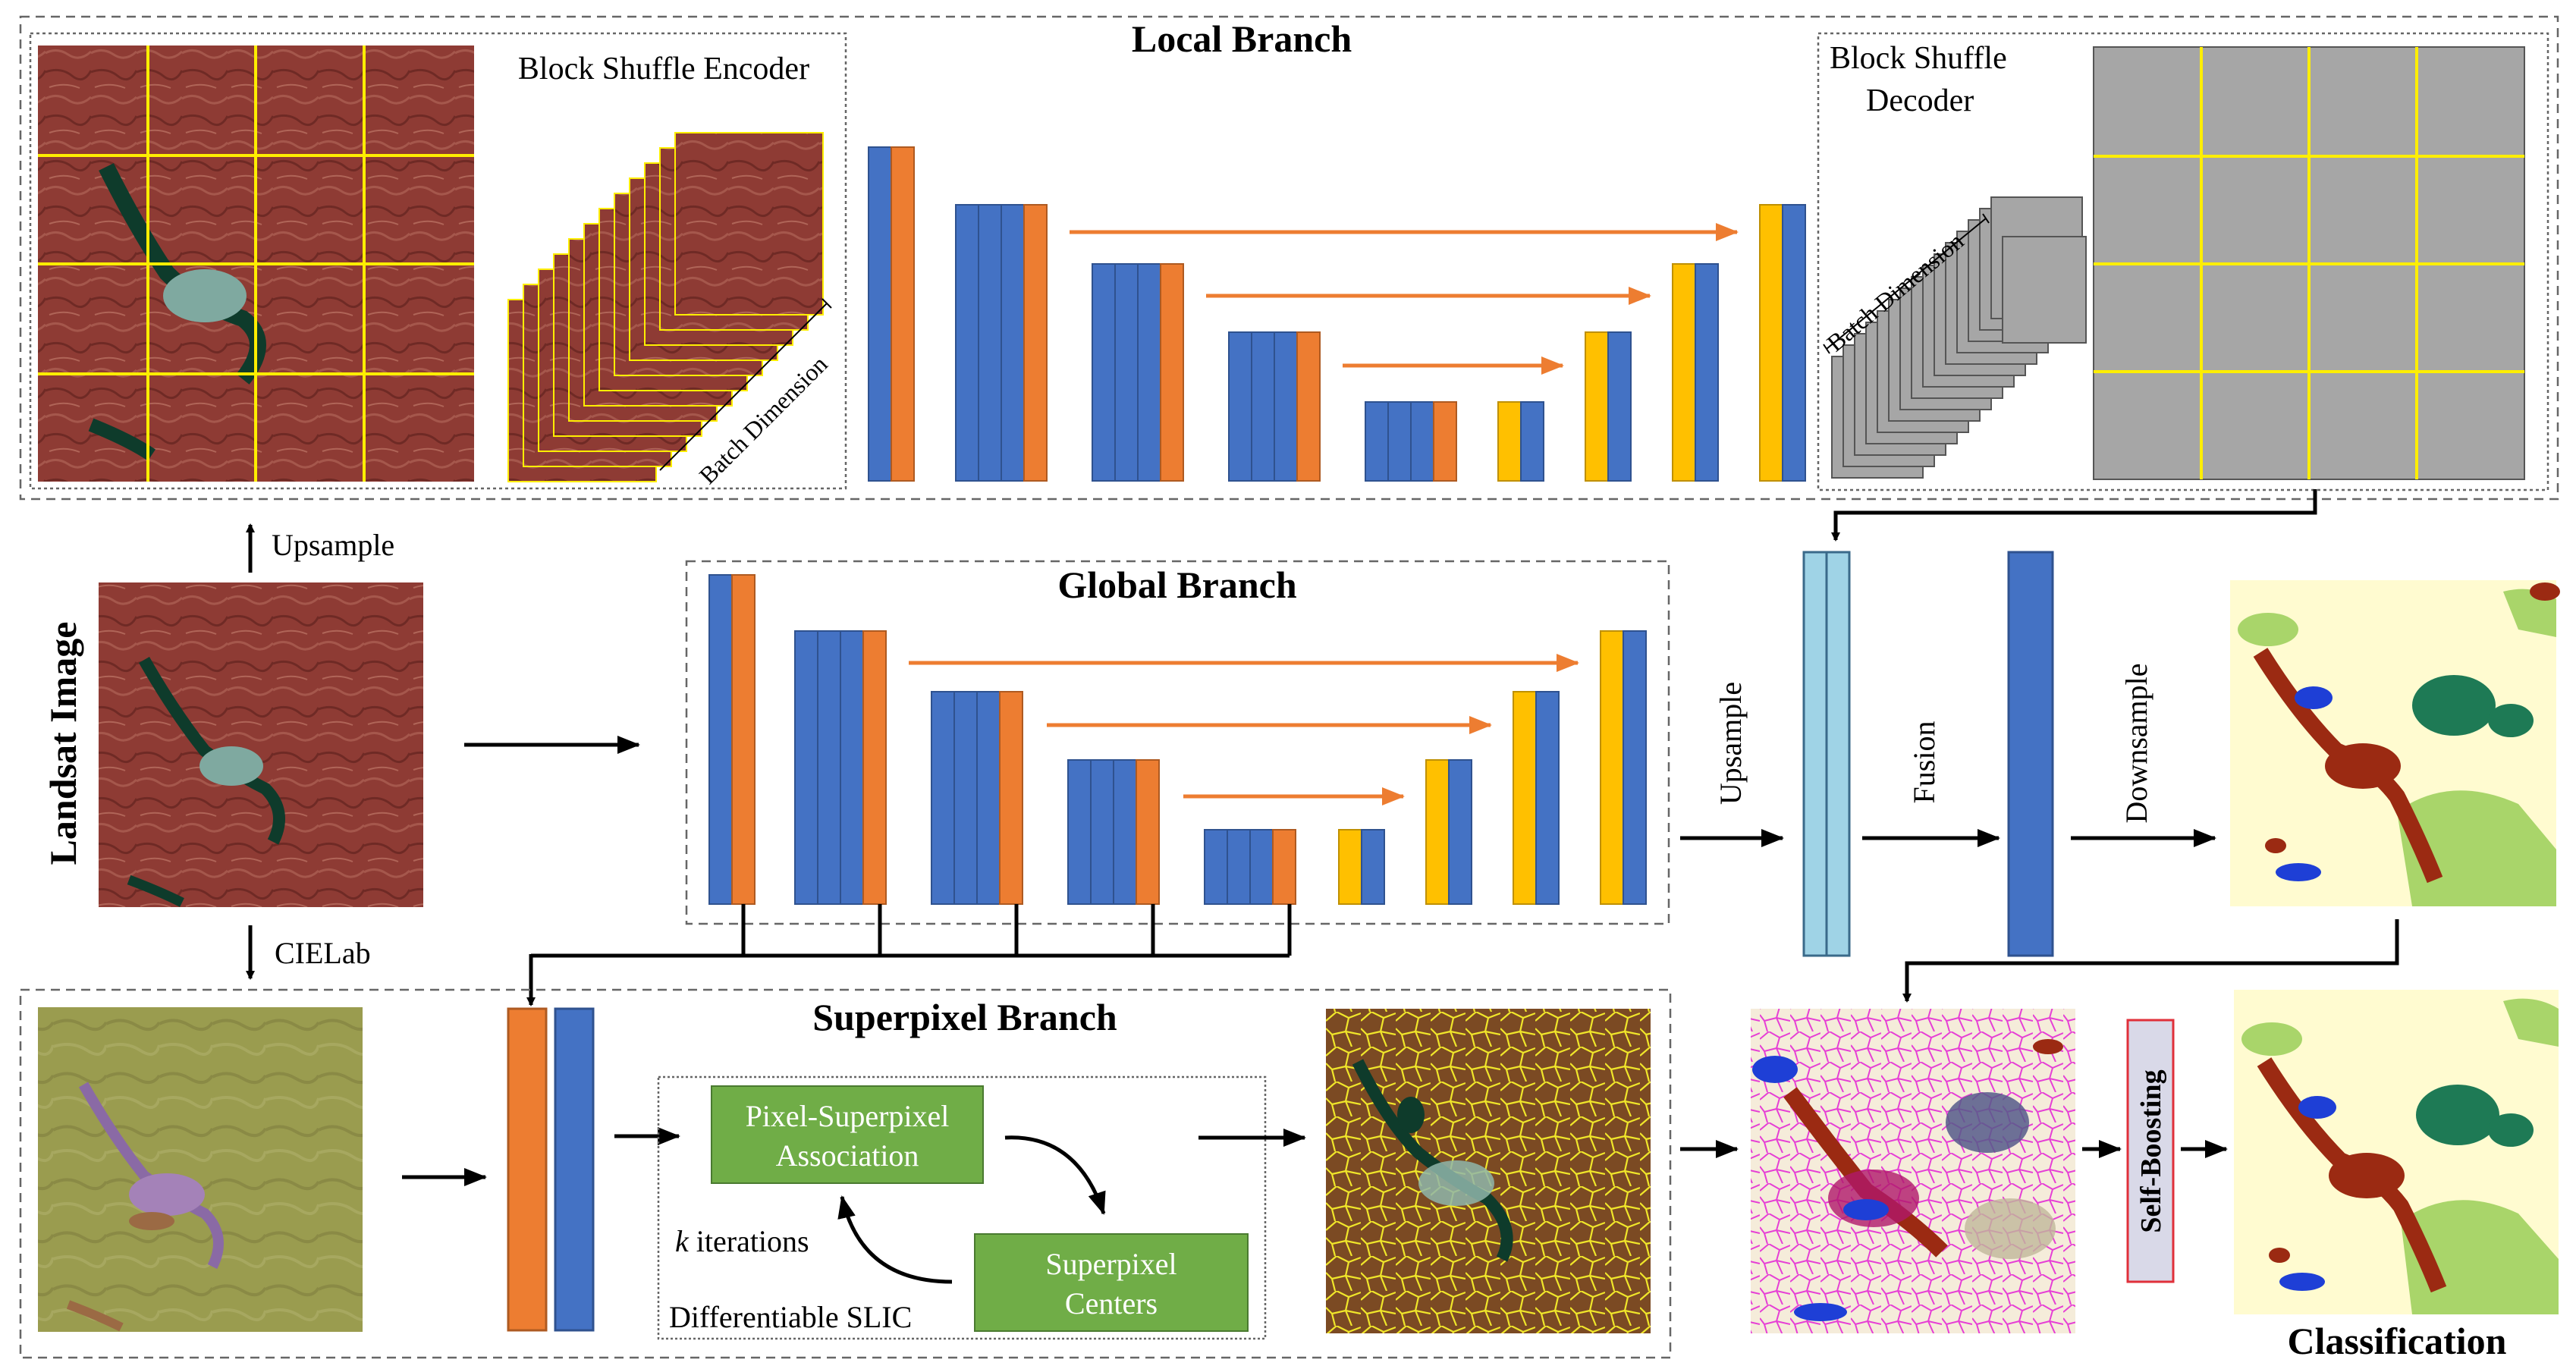  What do you see at coordinates (962, 1207) in the screenshot?
I see `differentiable-slic-border` at bounding box center [962, 1207].